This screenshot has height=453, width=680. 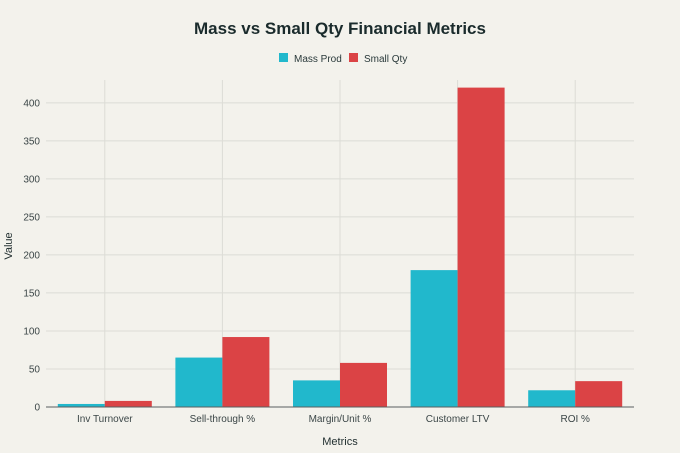 What do you see at coordinates (458, 419) in the screenshot?
I see `x-tick-label: Customer LTV` at bounding box center [458, 419].